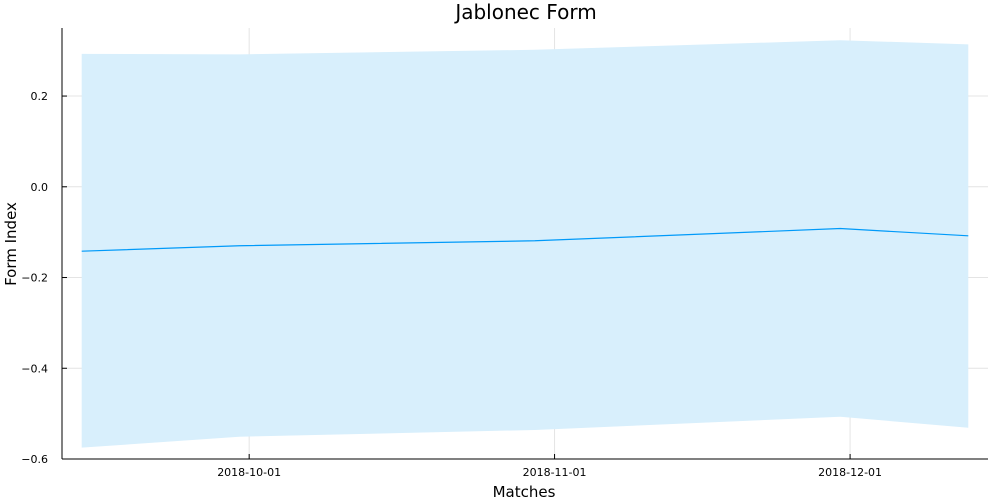 This screenshot has width=1000, height=500. What do you see at coordinates (850, 472) in the screenshot?
I see `x-tick-label: 2018-12-01` at bounding box center [850, 472].